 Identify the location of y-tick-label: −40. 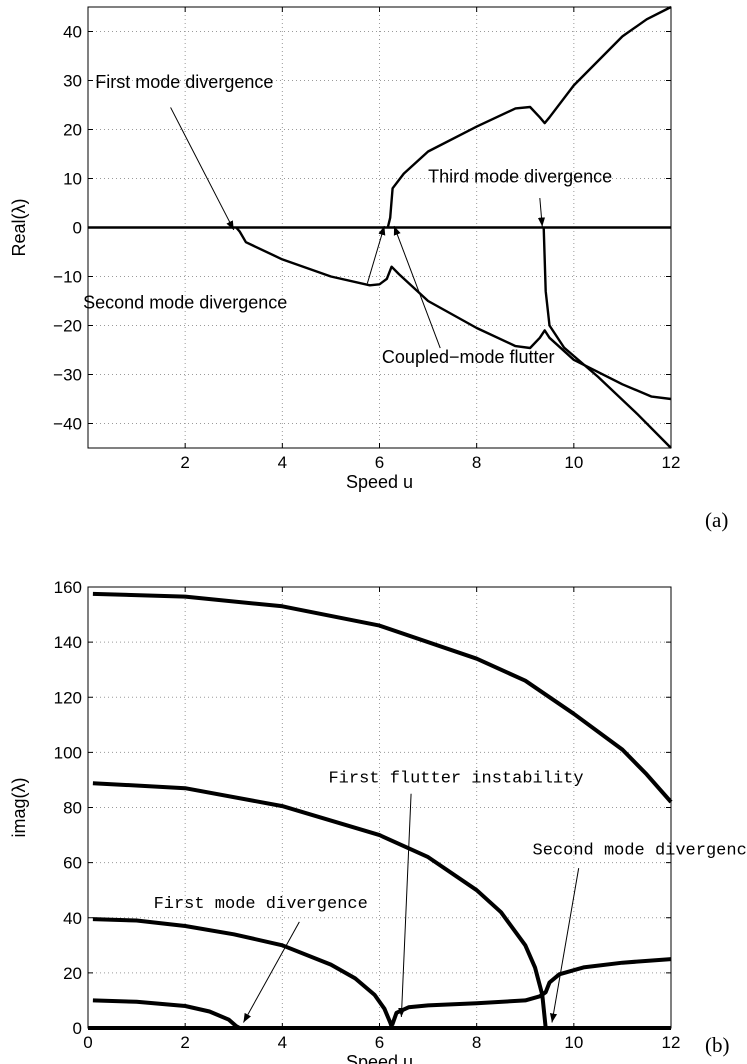
(67, 424).